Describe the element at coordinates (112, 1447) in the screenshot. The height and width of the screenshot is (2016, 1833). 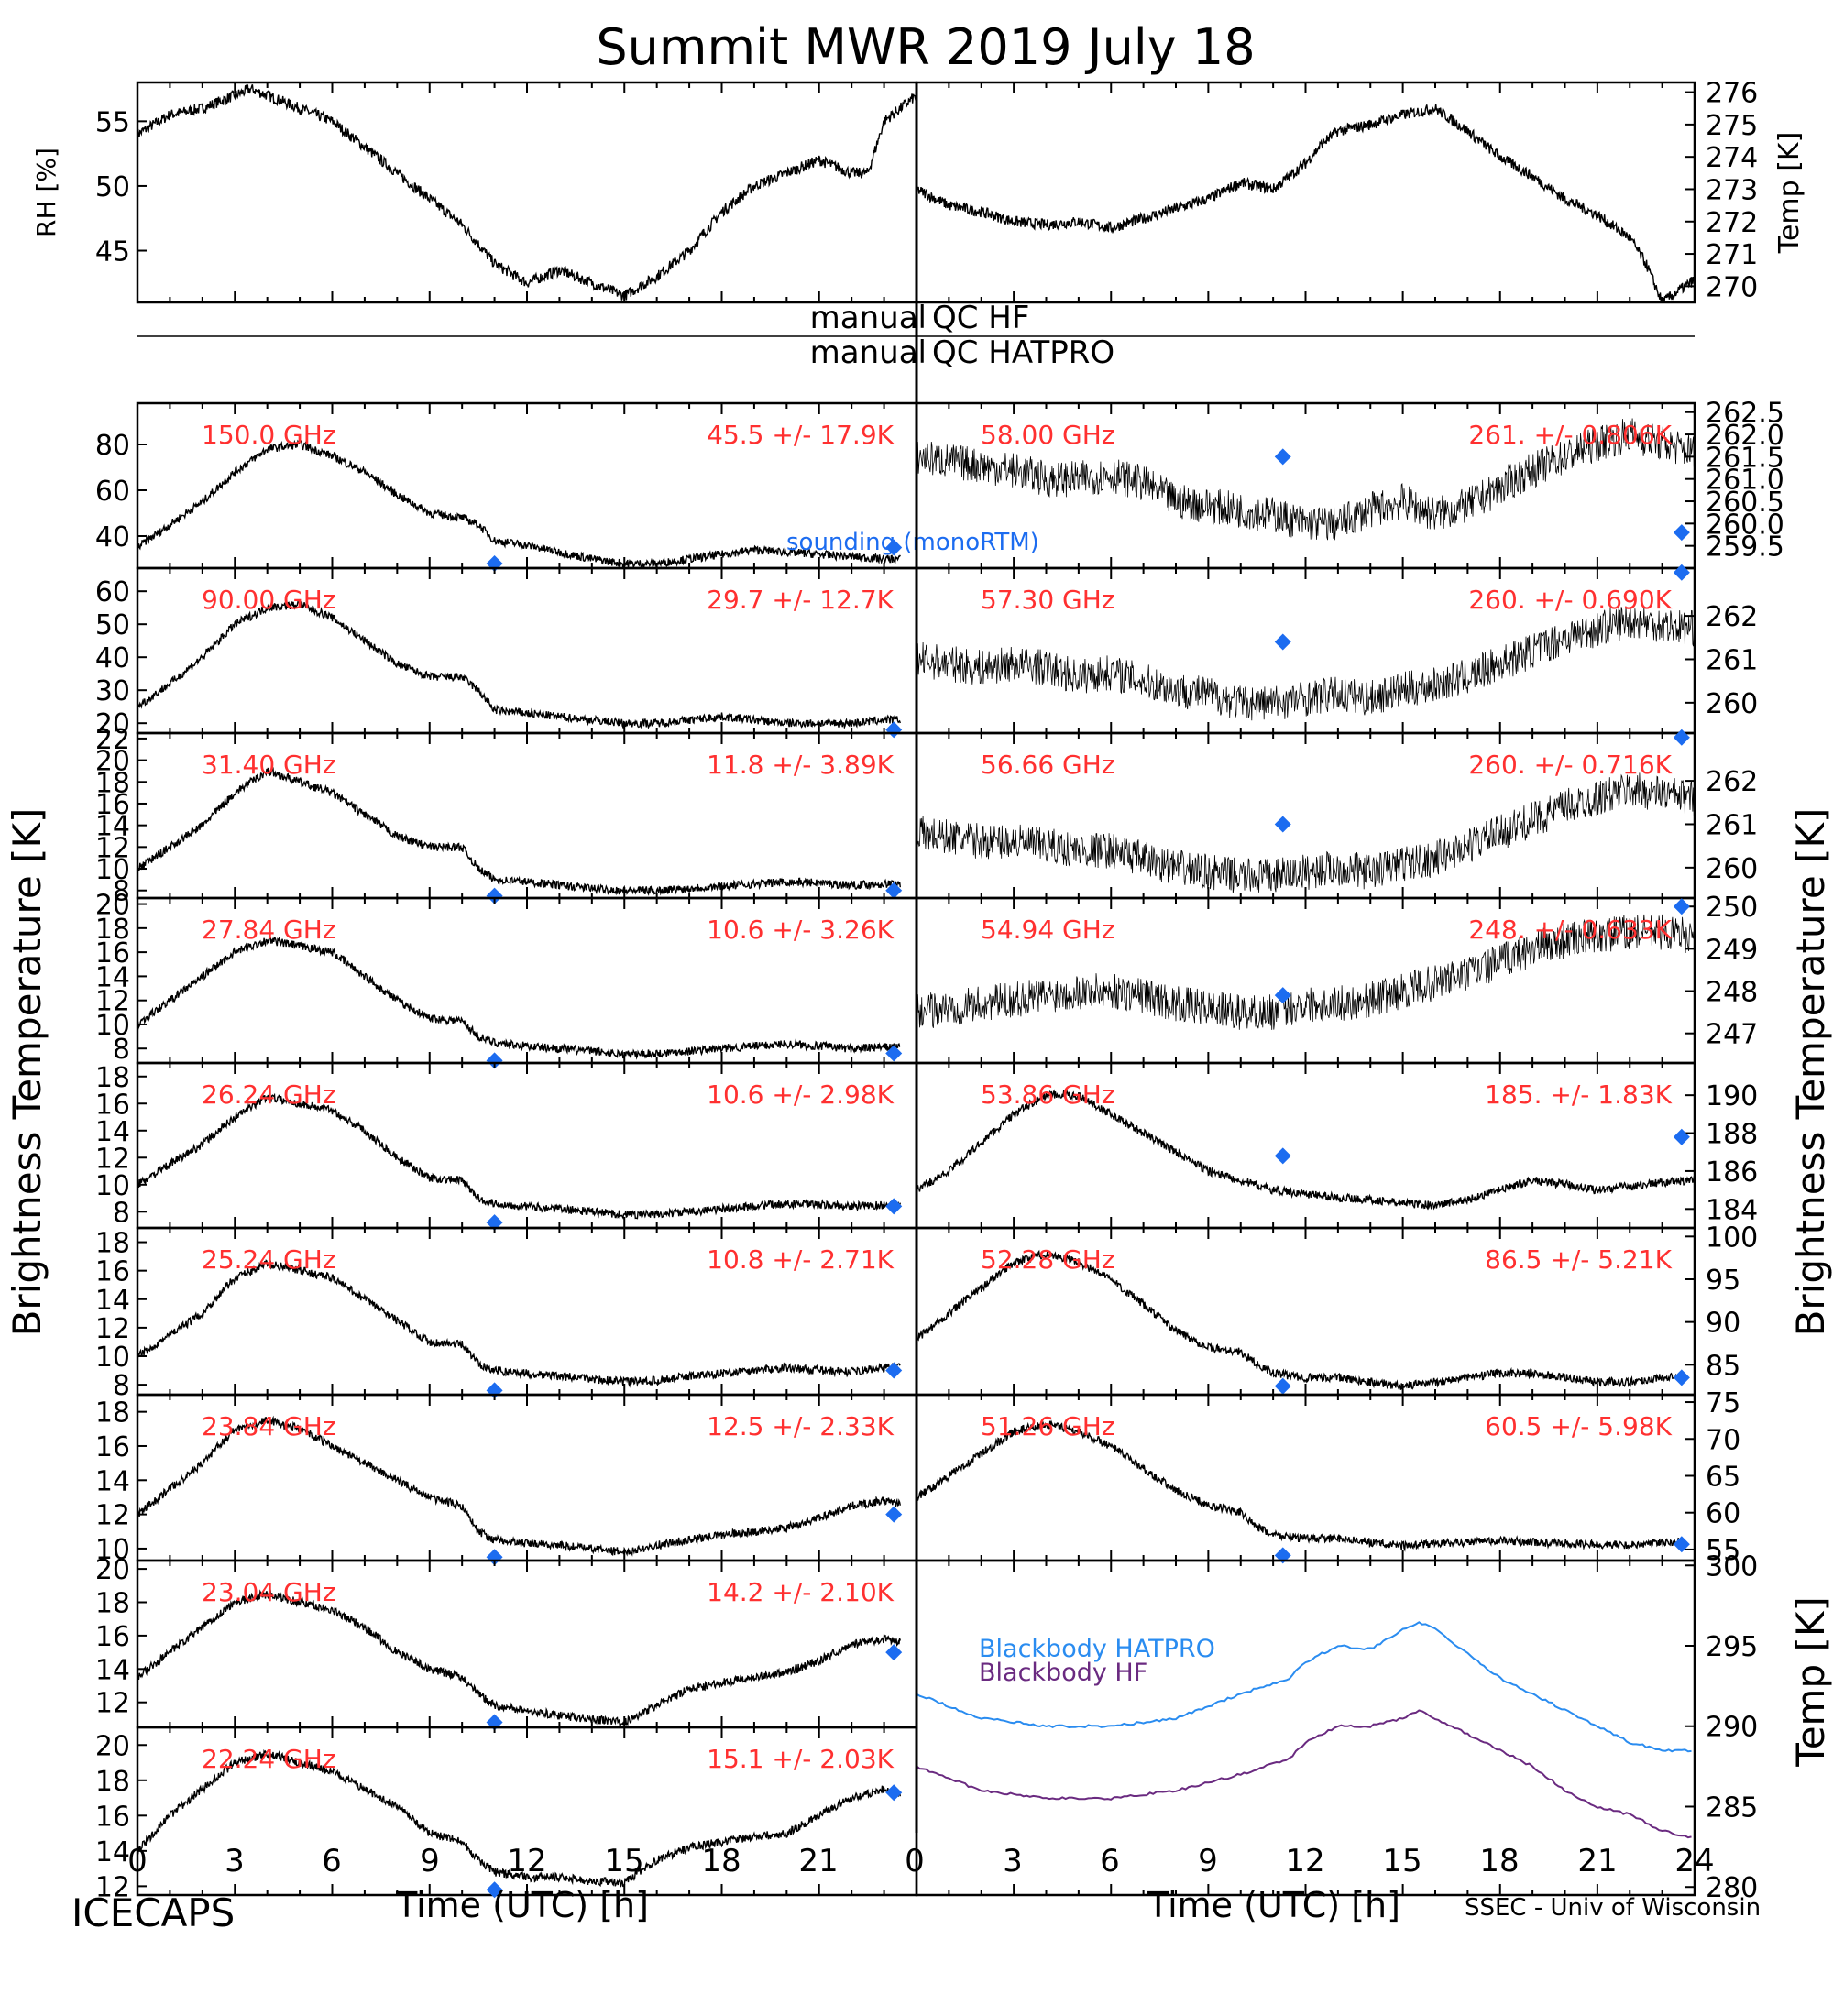
I see `ch-2384-y-tick-label: 16` at that location.